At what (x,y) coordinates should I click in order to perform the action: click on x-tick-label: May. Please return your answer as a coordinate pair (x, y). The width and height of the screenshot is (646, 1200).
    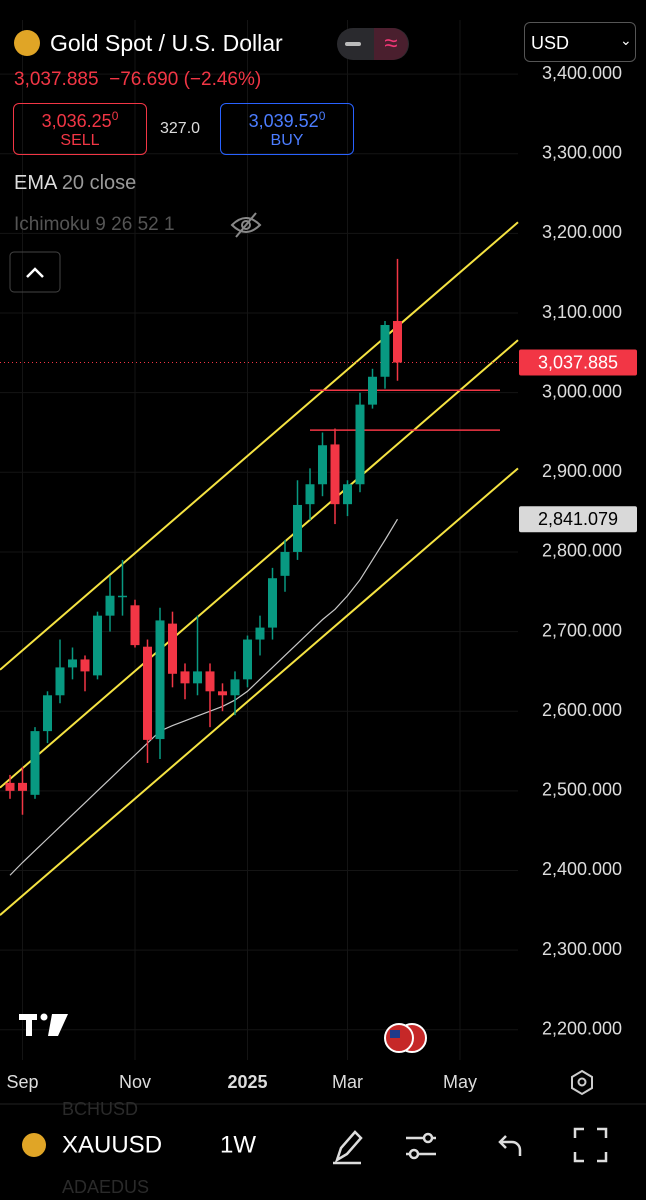
    Looking at the image, I should click on (460, 1082).